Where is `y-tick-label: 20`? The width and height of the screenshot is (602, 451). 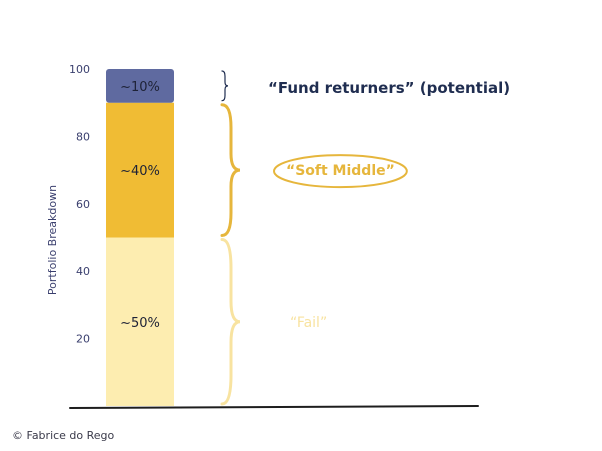
y-tick-label: 20 is located at coordinates (83, 339).